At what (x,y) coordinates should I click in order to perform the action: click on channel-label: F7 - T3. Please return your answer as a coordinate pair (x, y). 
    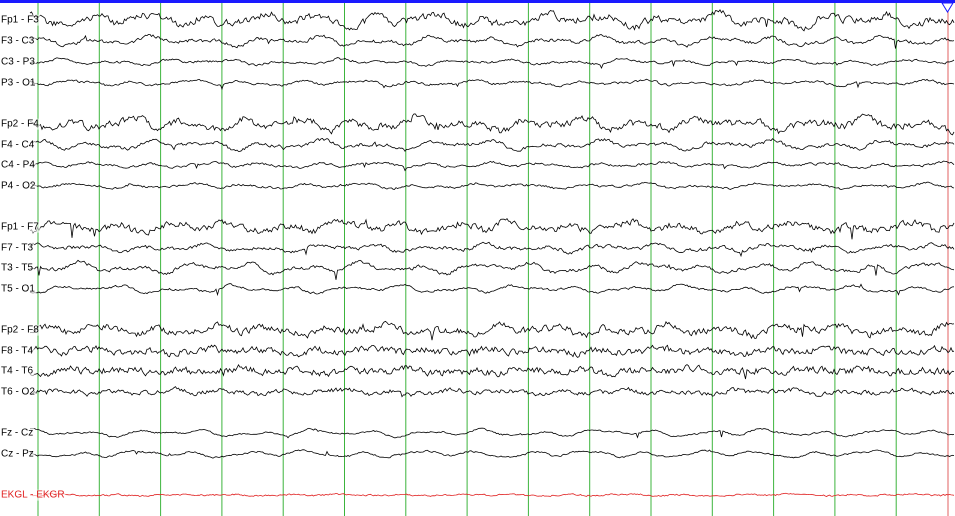
    Looking at the image, I should click on (17, 248).